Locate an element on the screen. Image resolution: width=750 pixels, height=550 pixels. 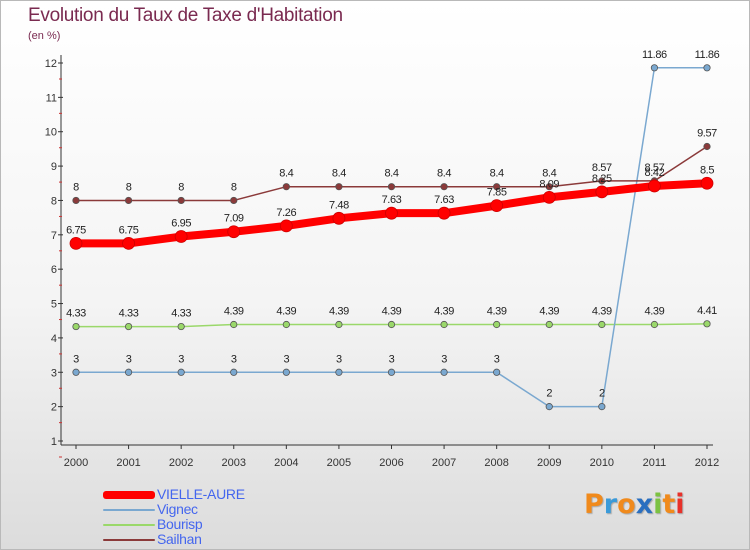
y-tick-label: 1 is located at coordinates (54, 442).